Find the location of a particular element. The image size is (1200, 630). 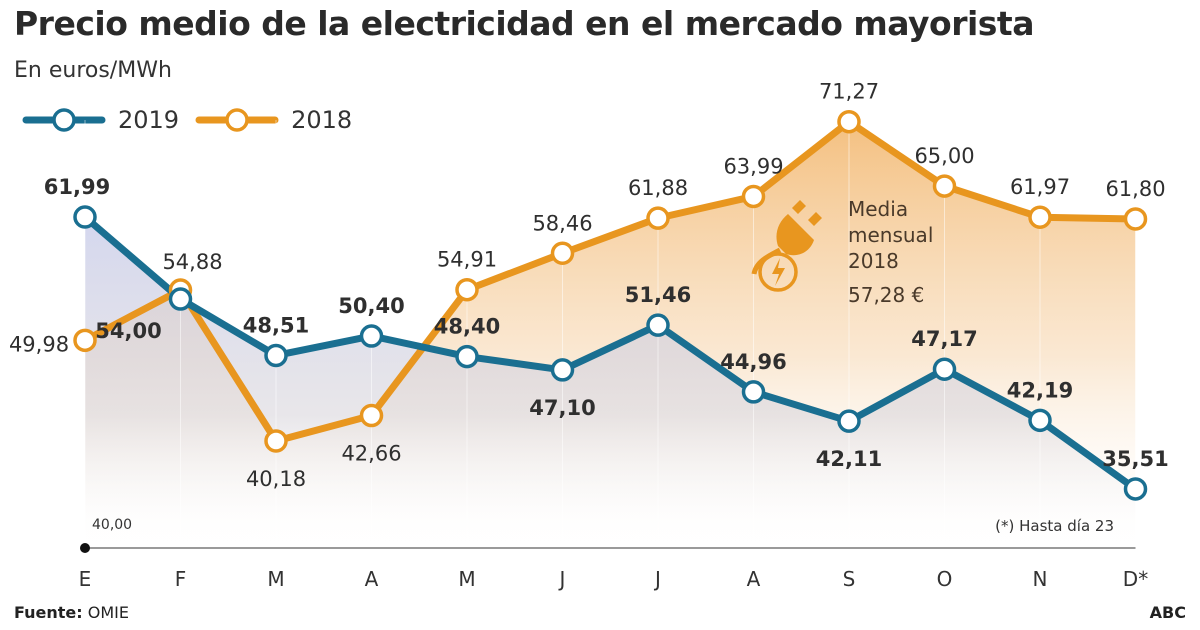

data-label-2019: 35,51 is located at coordinates (1135, 459).